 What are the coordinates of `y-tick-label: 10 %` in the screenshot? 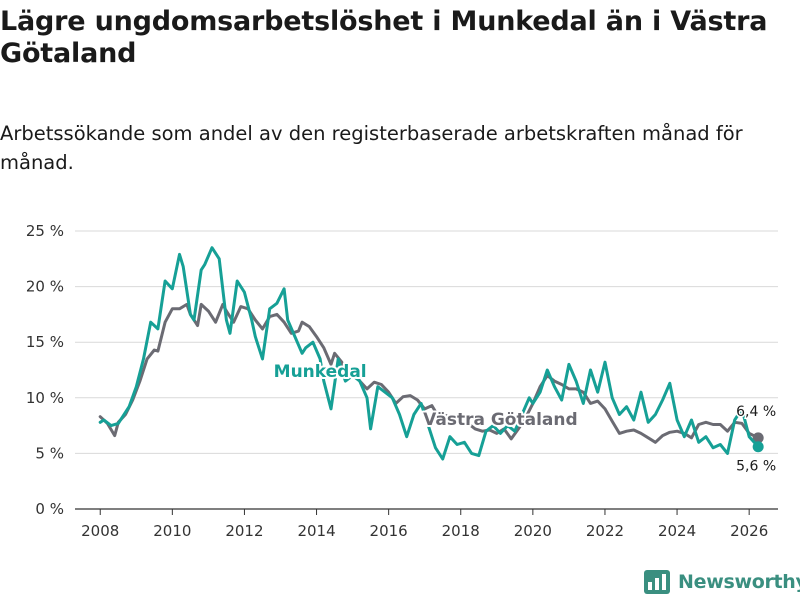 It's located at (45, 398).